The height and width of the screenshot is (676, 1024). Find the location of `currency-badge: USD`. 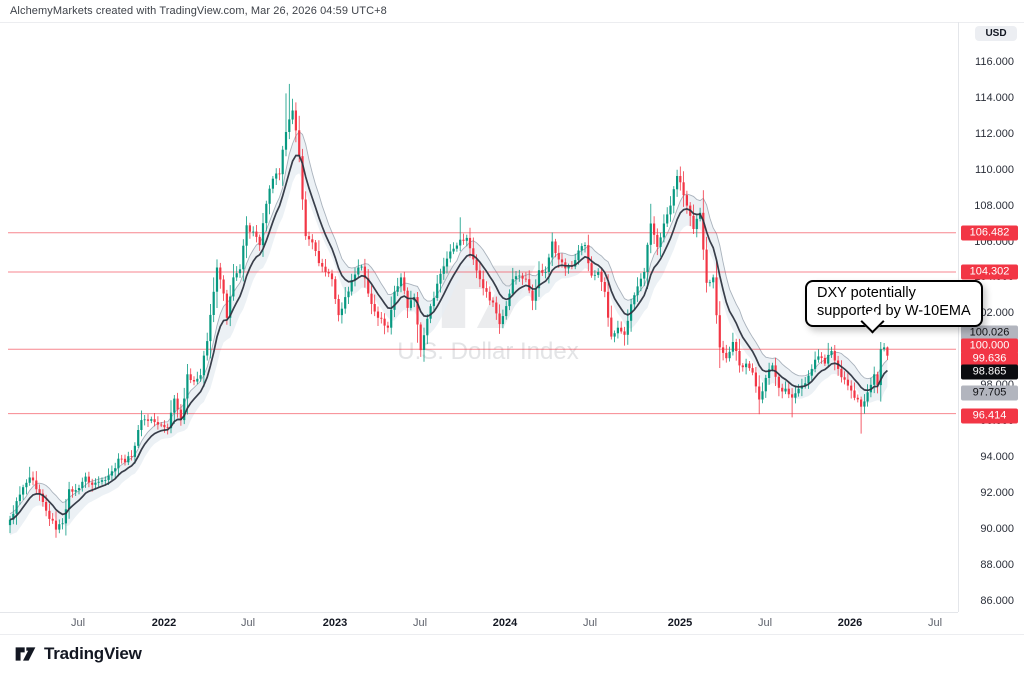

currency-badge: USD is located at coordinates (996, 33).